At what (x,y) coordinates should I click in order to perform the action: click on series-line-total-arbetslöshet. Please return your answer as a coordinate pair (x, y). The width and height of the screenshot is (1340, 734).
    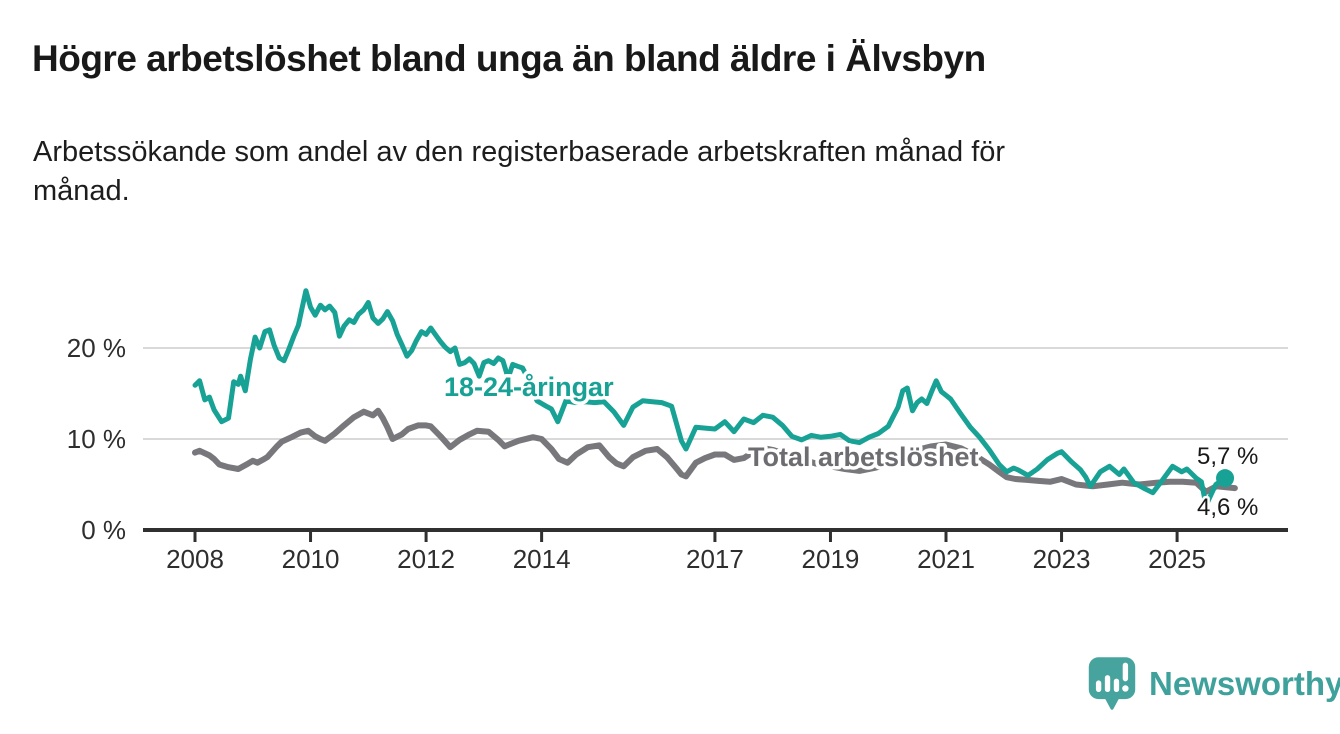
    Looking at the image, I should click on (715, 451).